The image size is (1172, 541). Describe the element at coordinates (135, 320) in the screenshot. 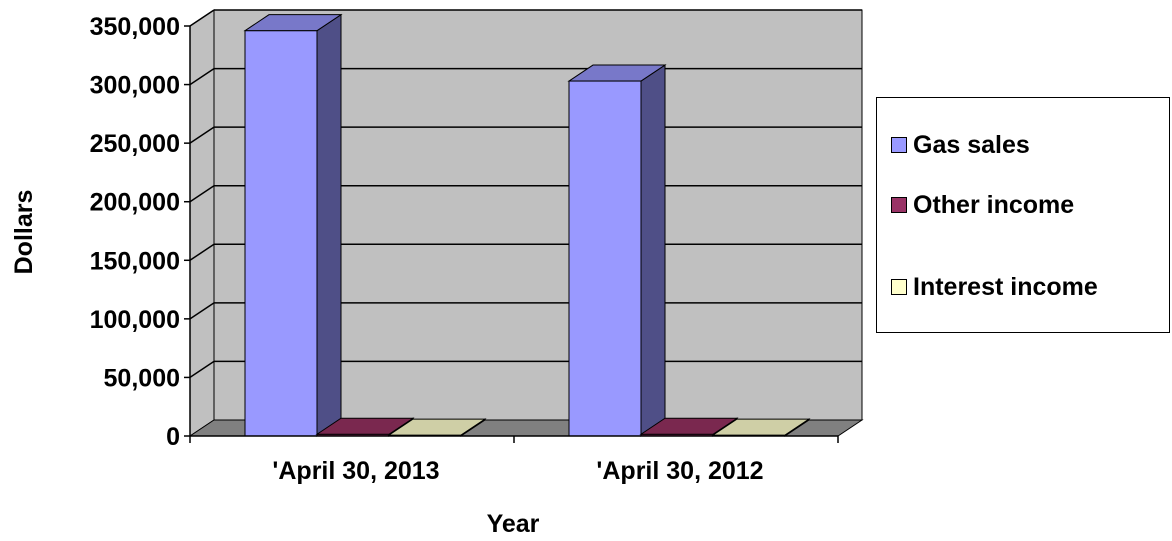

I see `y-tick-label: 100,000` at that location.